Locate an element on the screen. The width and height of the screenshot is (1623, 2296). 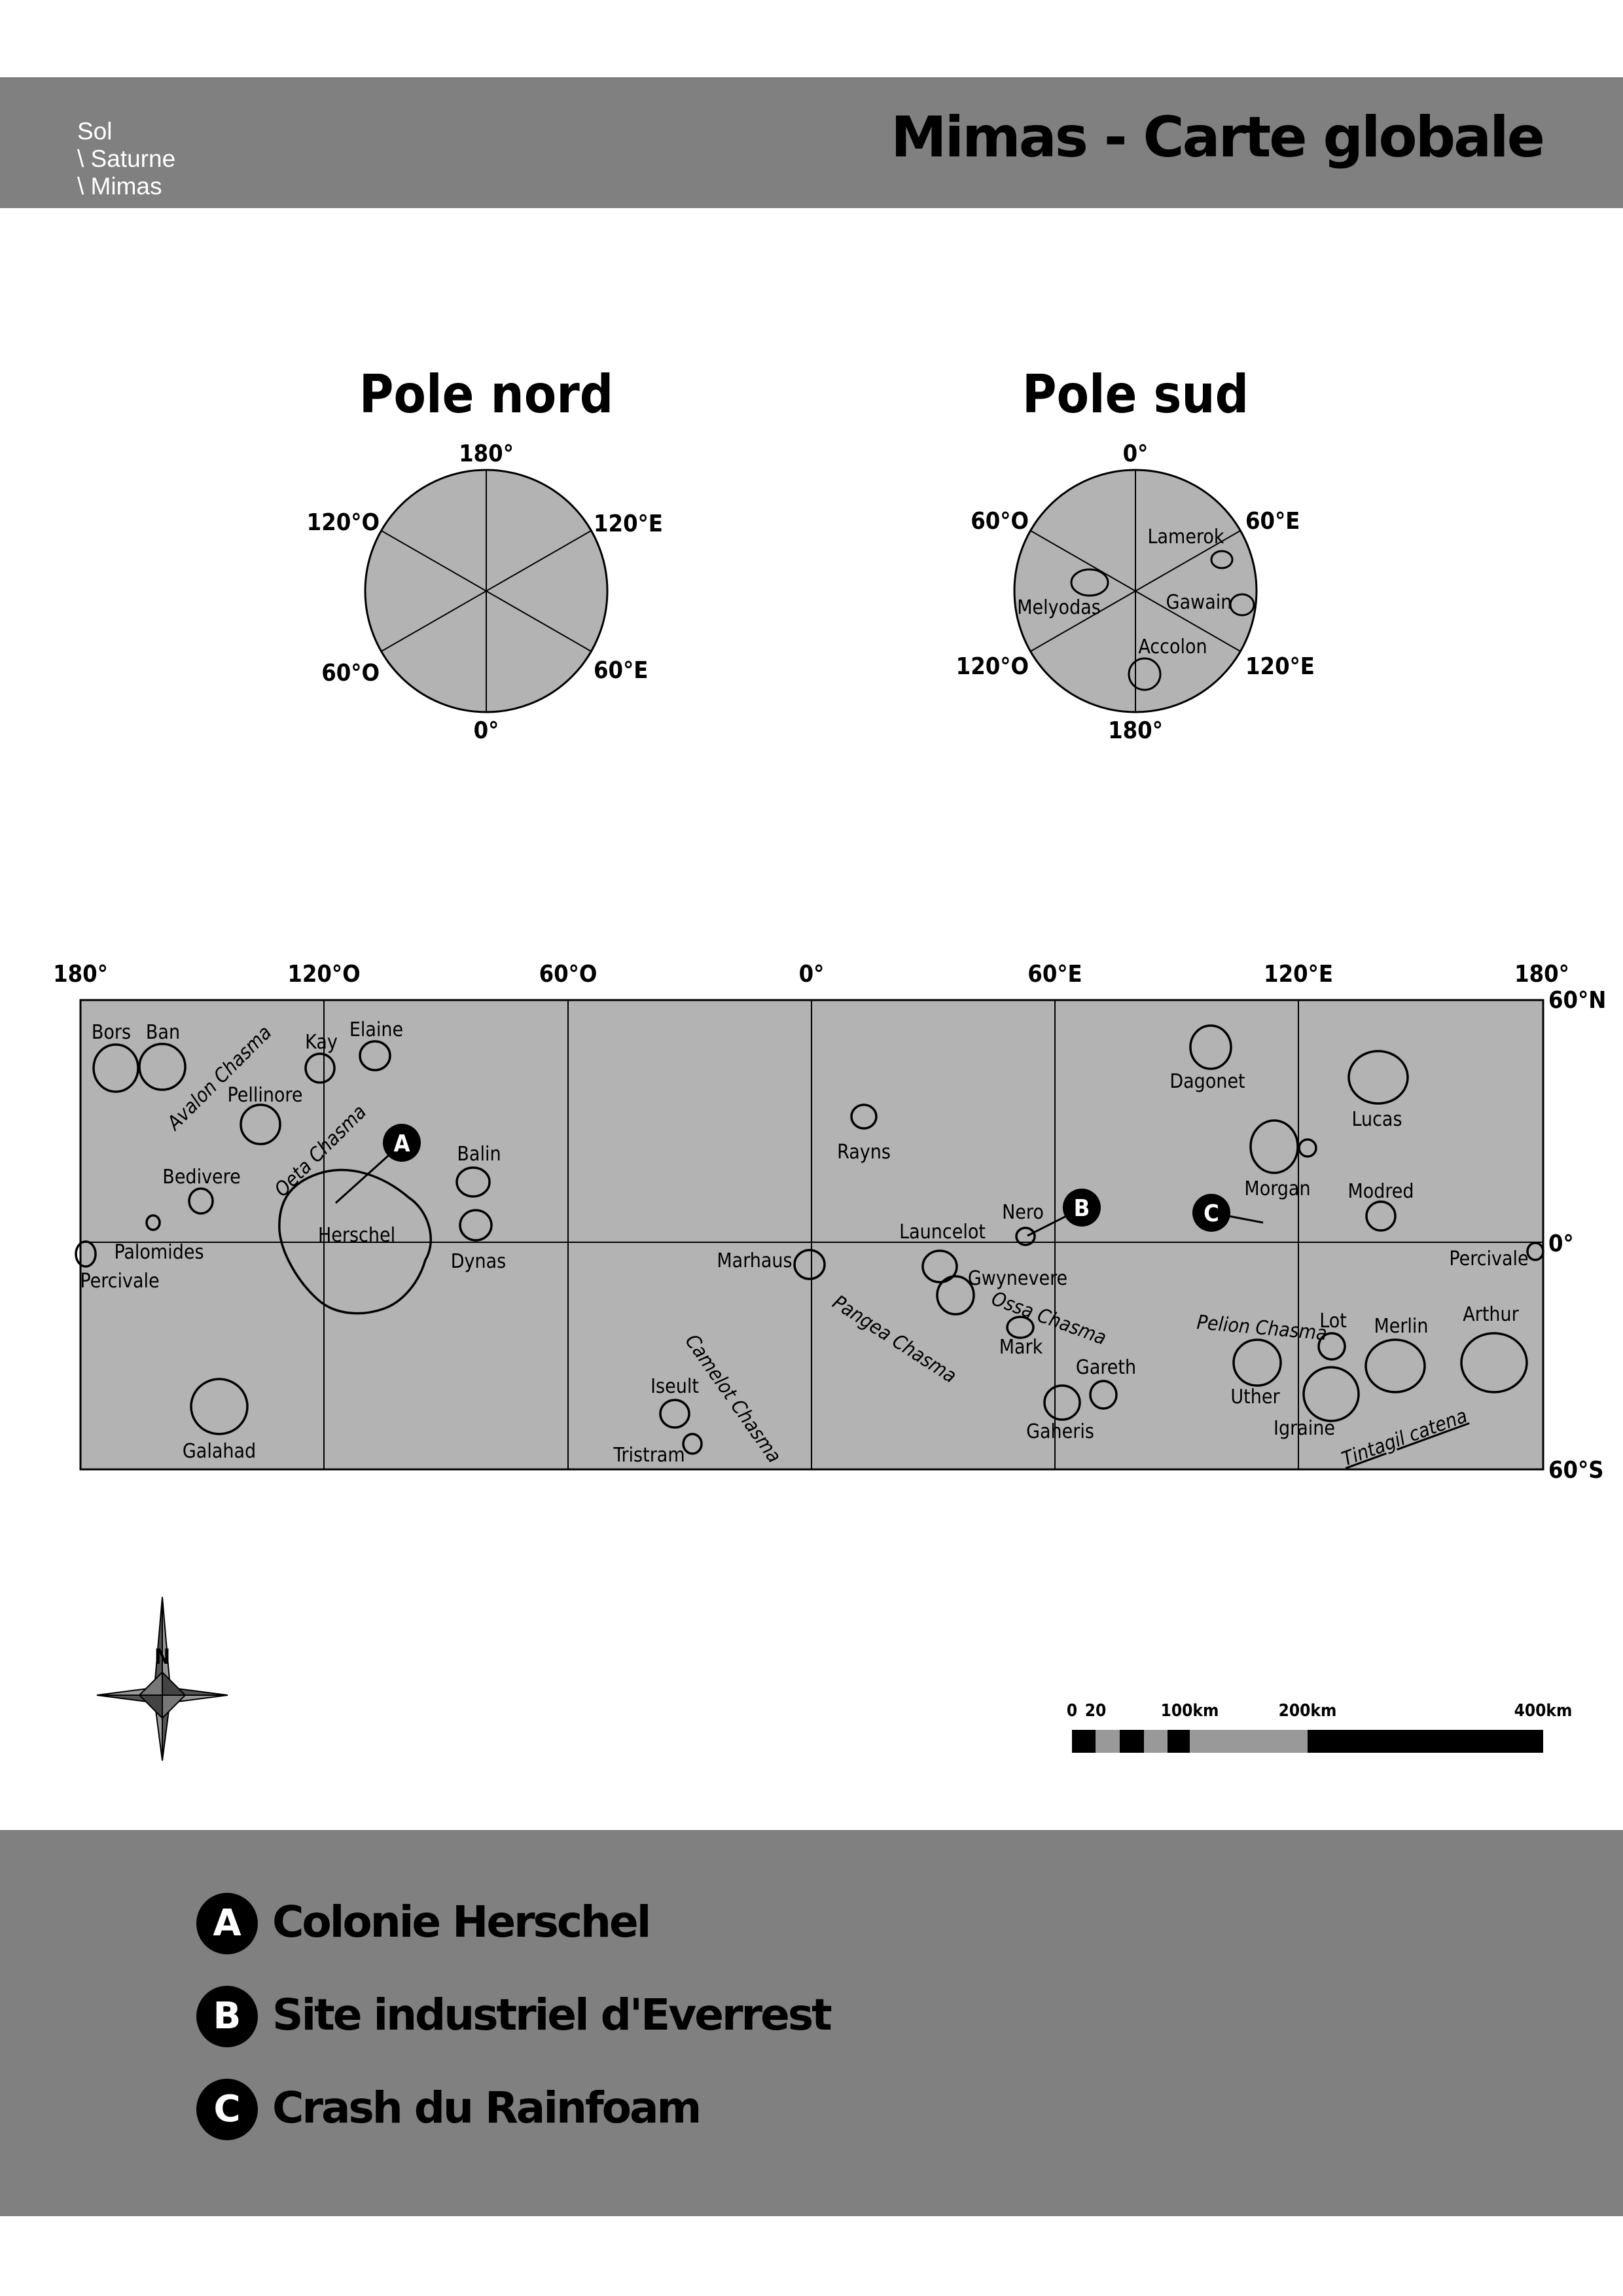
compass-north-label: N is located at coordinates (162, 1656).